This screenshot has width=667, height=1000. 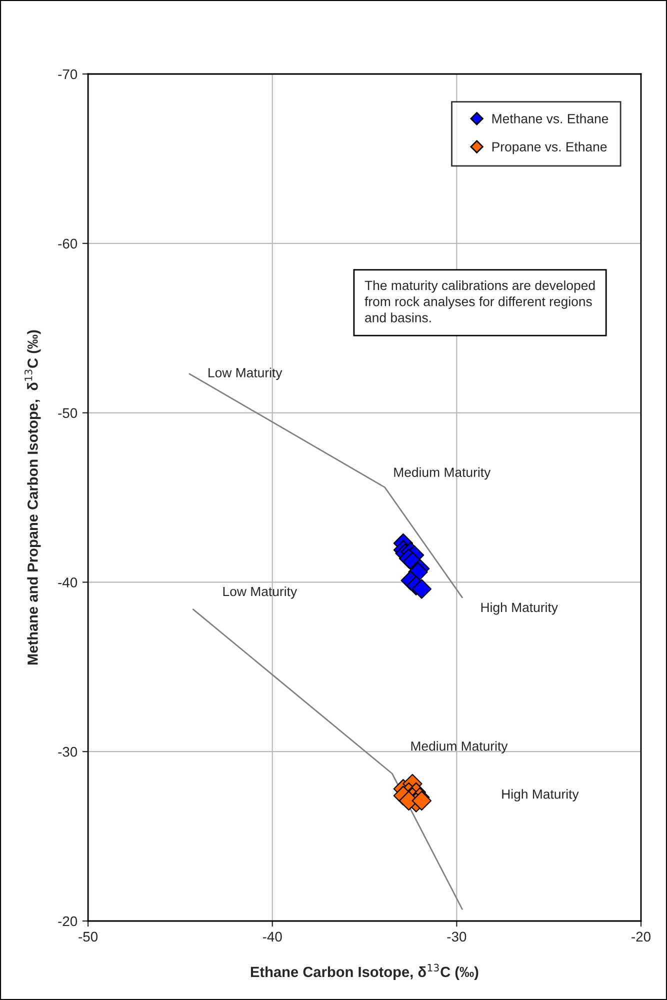 What do you see at coordinates (272, 937) in the screenshot?
I see `x-tick-label: -40` at bounding box center [272, 937].